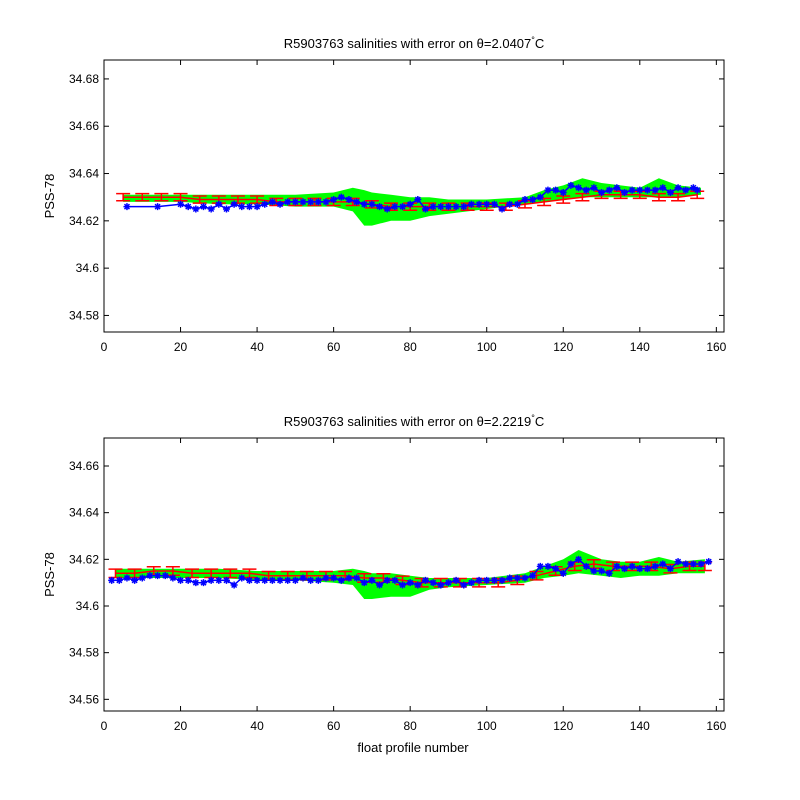 The height and width of the screenshot is (800, 800). I want to click on x-tick-label: 160, so click(716, 726).